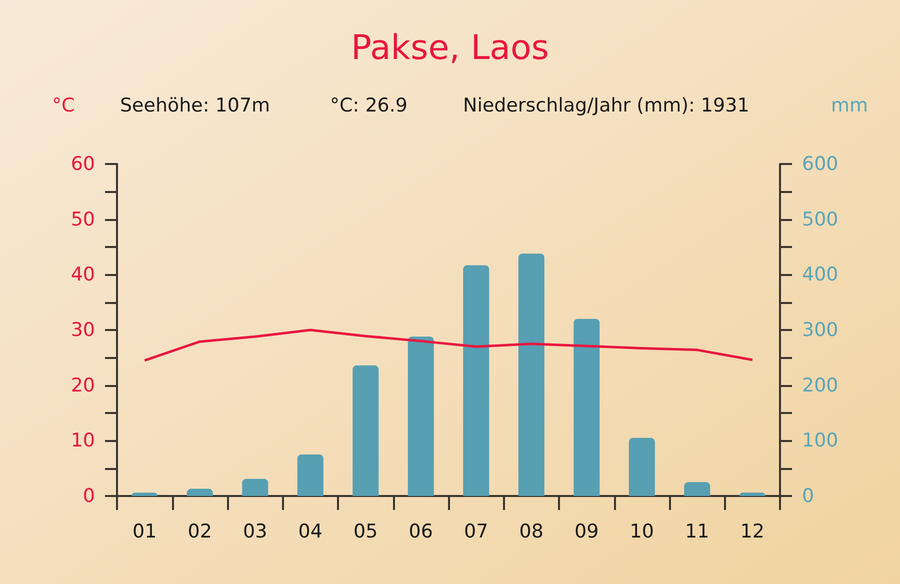  What do you see at coordinates (820, 330) in the screenshot?
I see `y2-tick-label: 300` at bounding box center [820, 330].